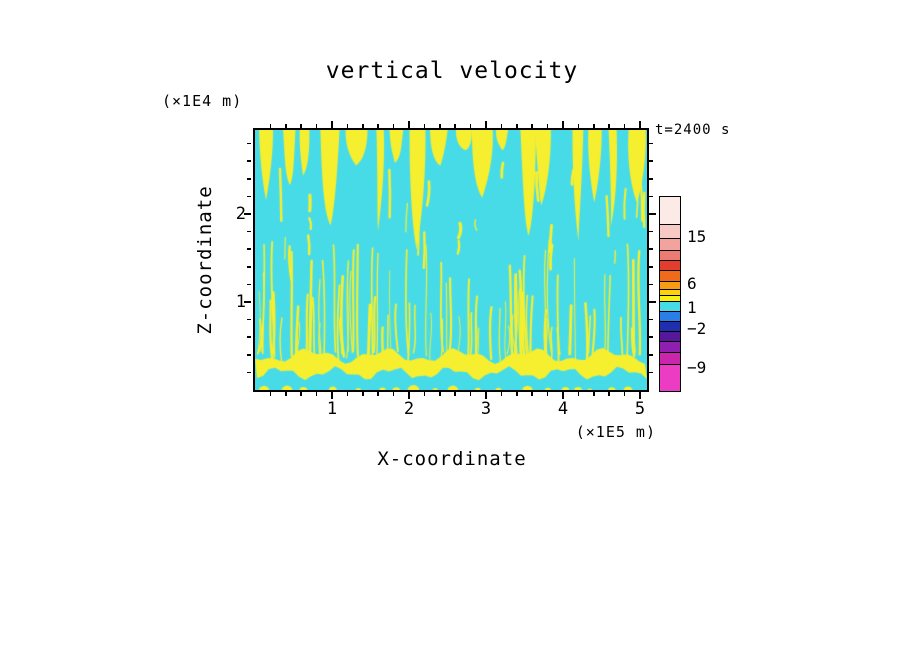 The image size is (904, 654). What do you see at coordinates (697, 328) in the screenshot?
I see `colorbar-label: −2` at bounding box center [697, 328].